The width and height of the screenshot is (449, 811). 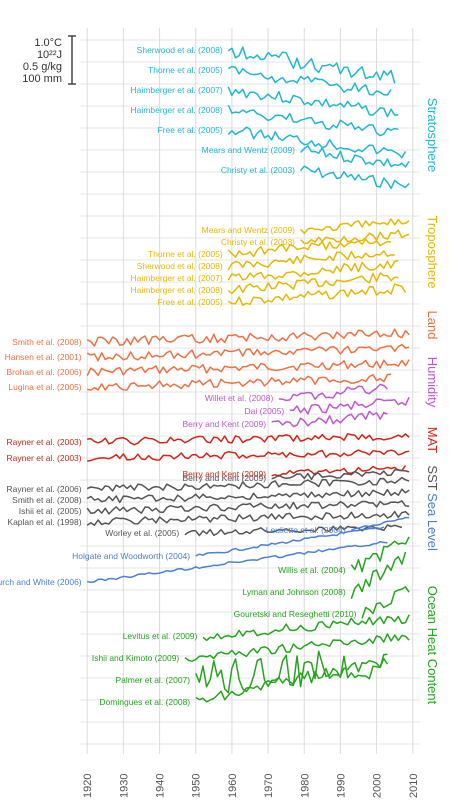 What do you see at coordinates (142, 533) in the screenshot?
I see `series-label: Worley et al. (2005)` at bounding box center [142, 533].